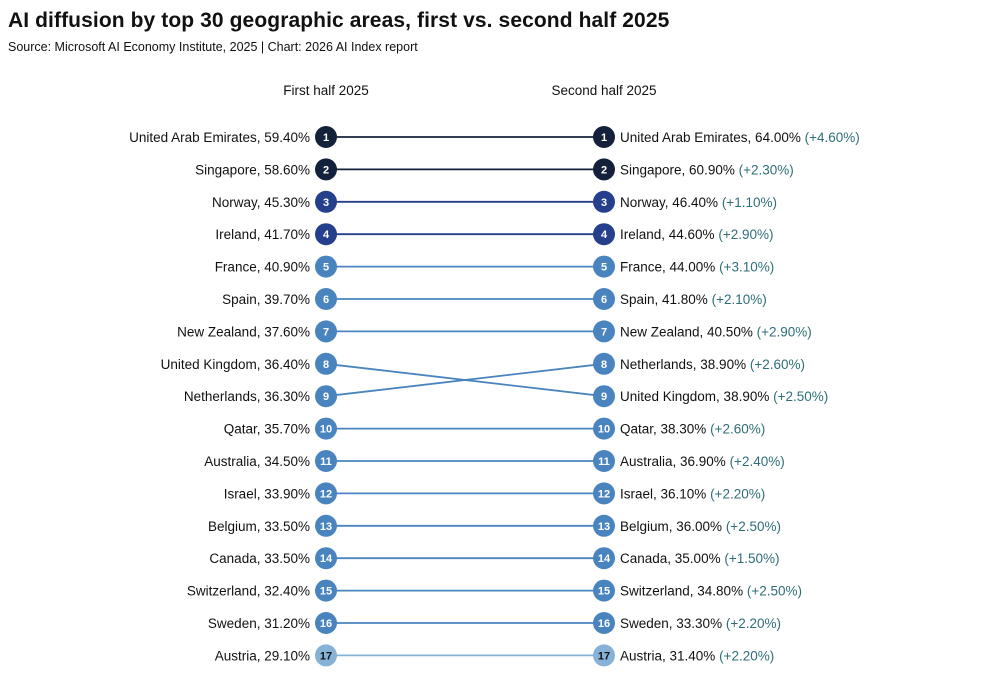  I want to click on left-rank-number-5: 5, so click(326, 268).